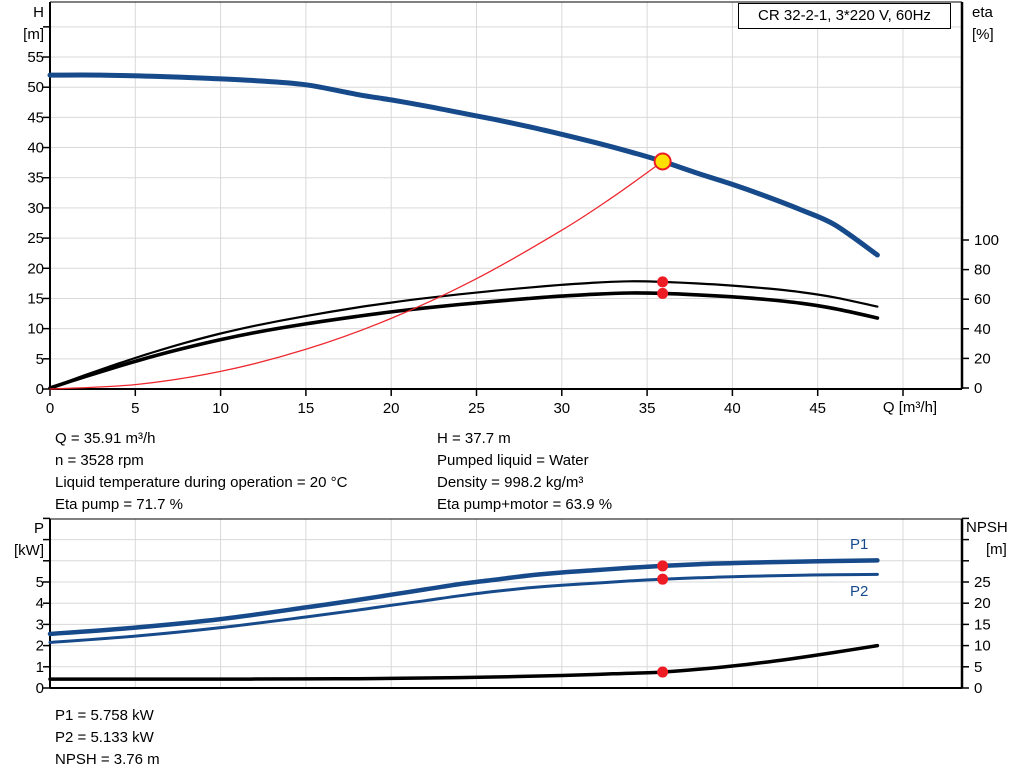 This screenshot has width=1024, height=781. I want to click on tick-label: 2, so click(40, 646).